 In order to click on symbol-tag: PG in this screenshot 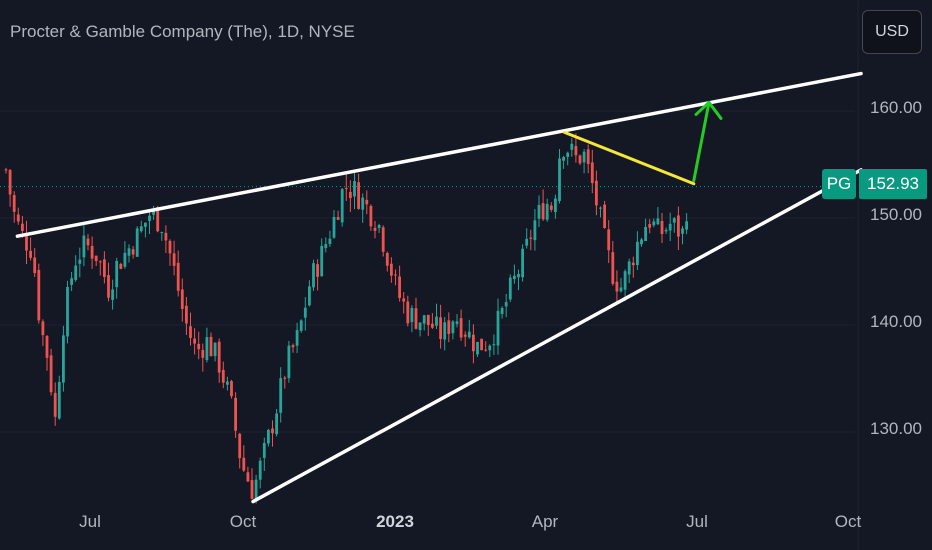, I will do `click(839, 184)`.